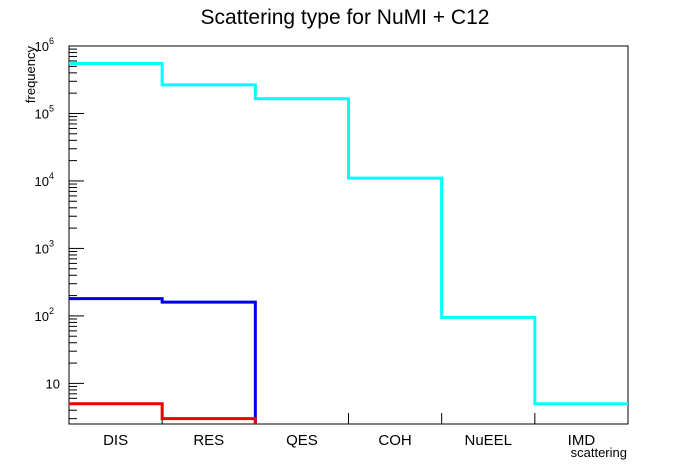 Image resolution: width=698 pixels, height=474 pixels. Describe the element at coordinates (59, 228) in the screenshot. I see `y-axis: 10 10² 10³ 10⁴ 10⁵ 10⁶` at that location.